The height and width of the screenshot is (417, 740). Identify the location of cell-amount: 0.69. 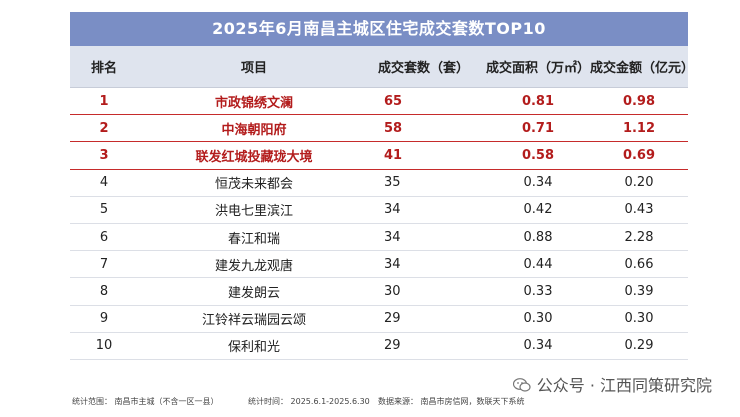
(639, 155).